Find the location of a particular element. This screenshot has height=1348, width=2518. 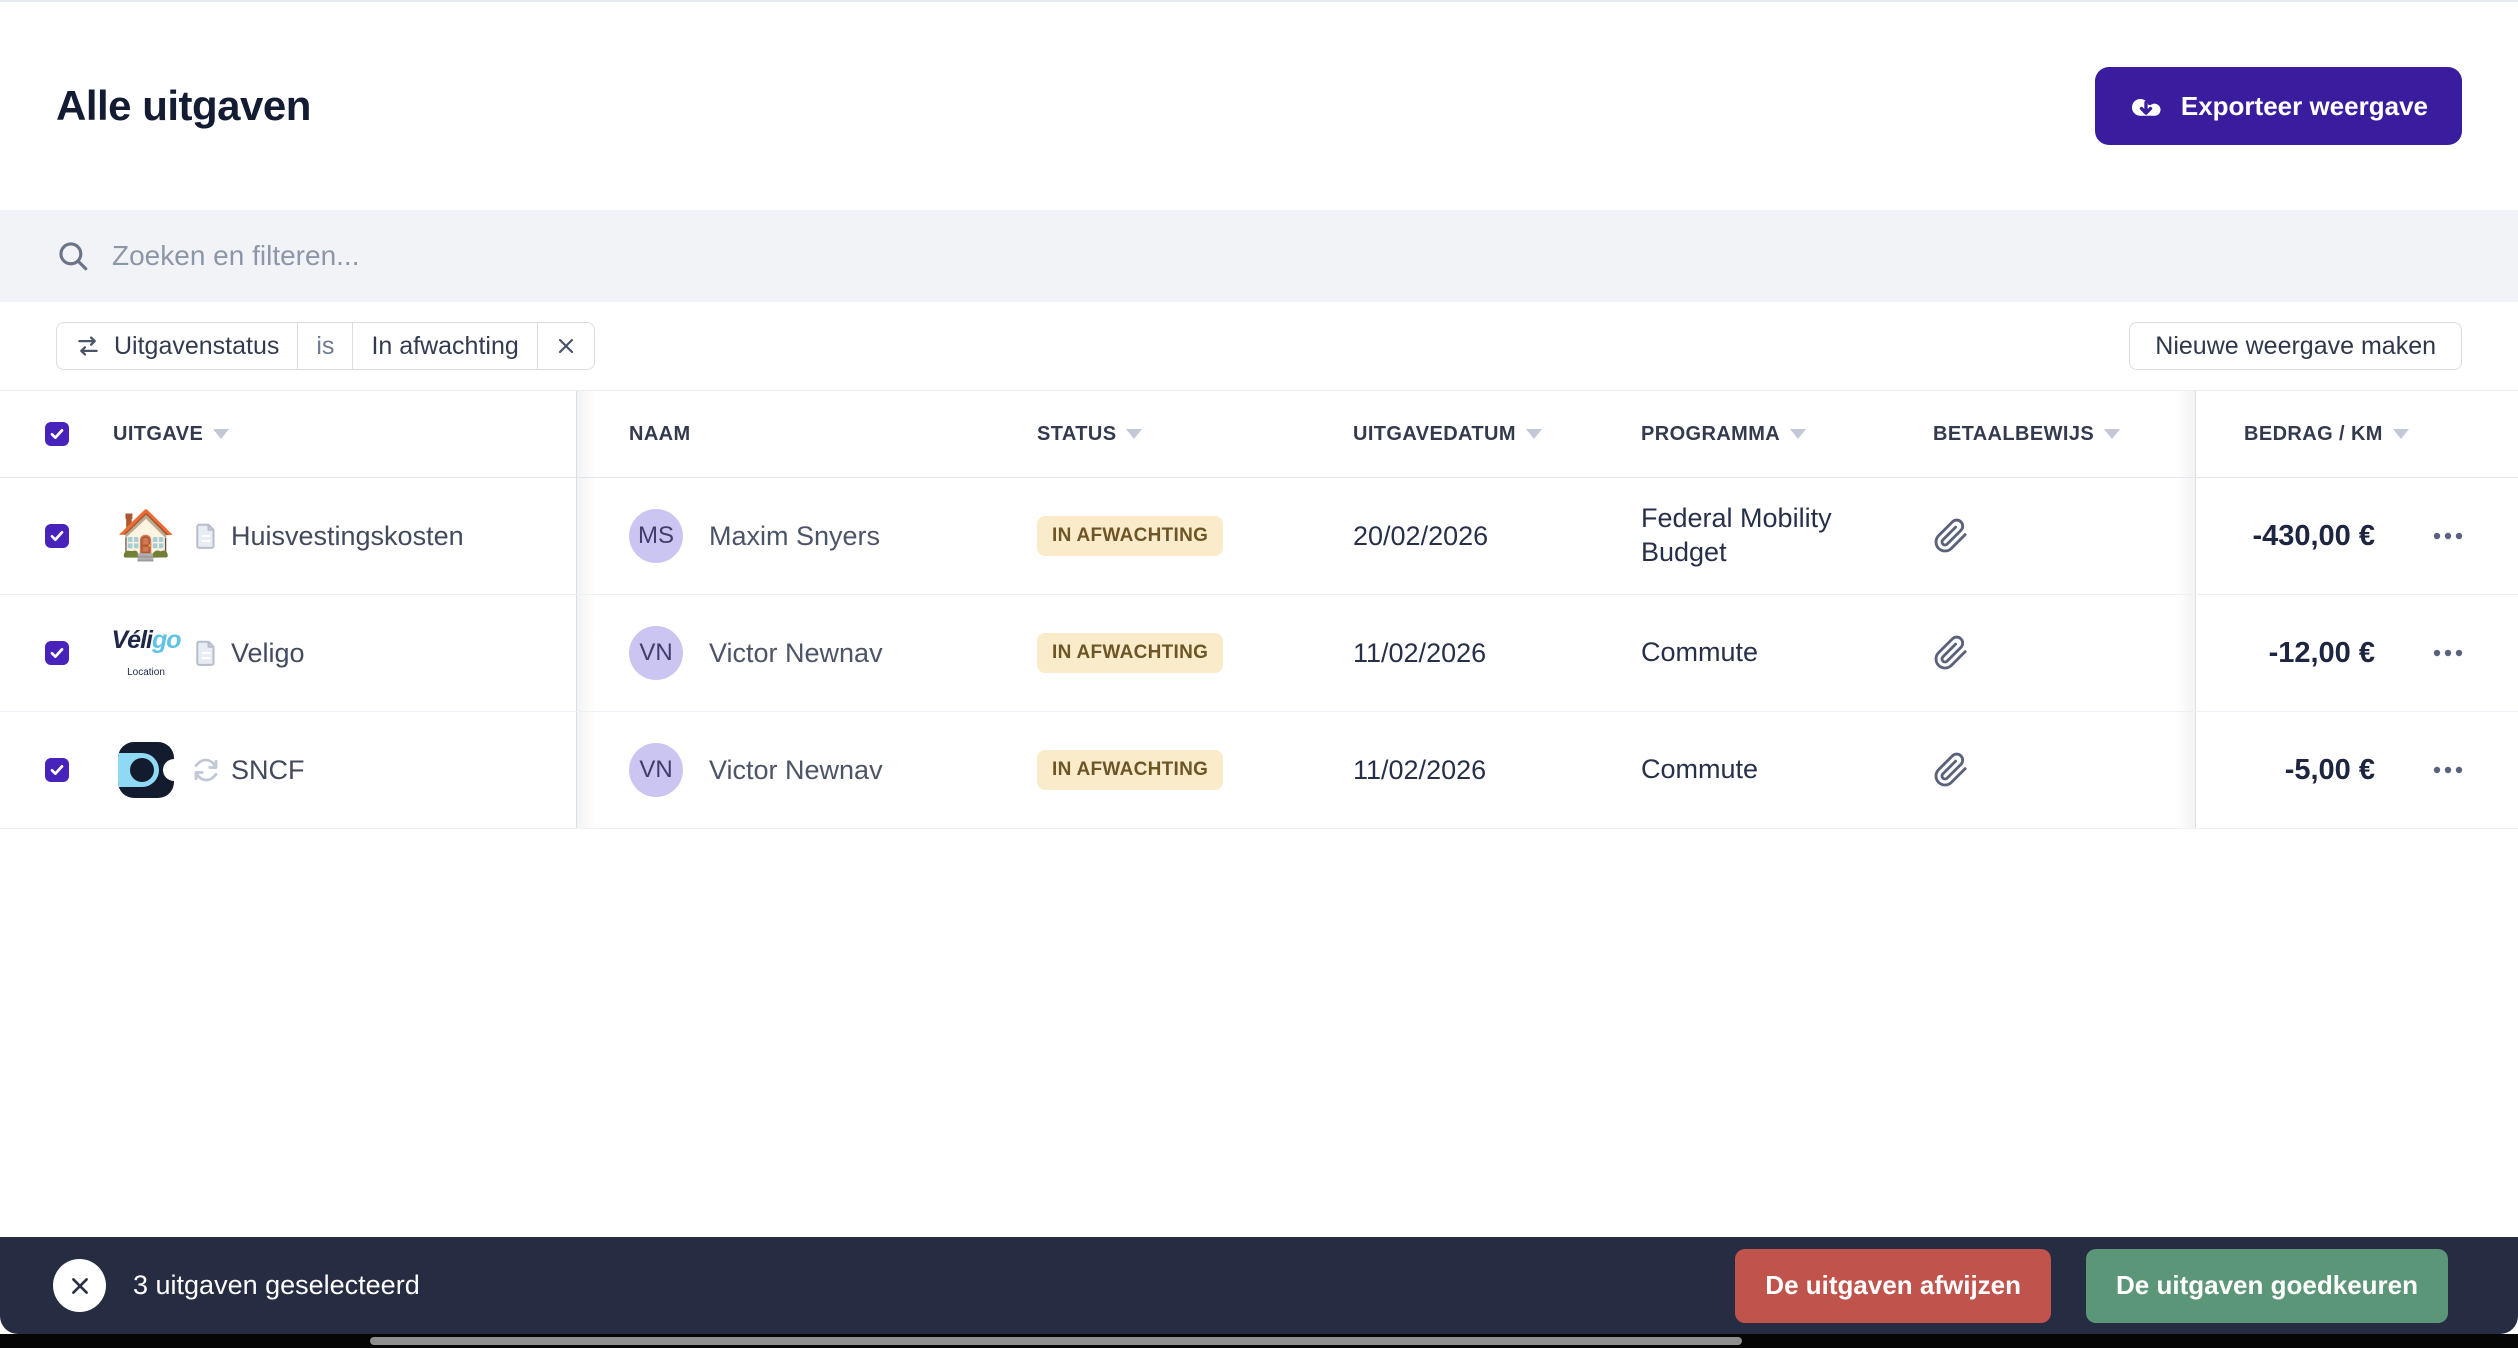

filter-remove-button is located at coordinates (566, 346).